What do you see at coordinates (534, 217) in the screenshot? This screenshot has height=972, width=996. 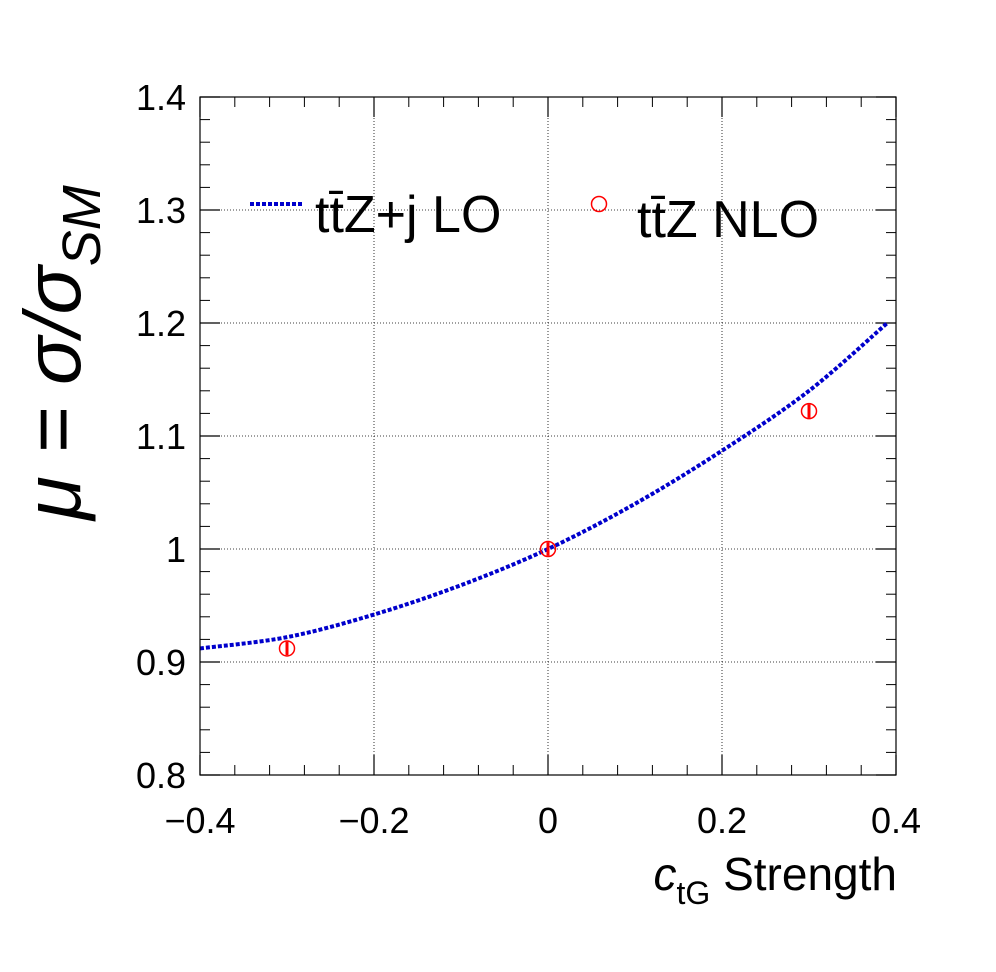 I see `legend: tt̄Z+j LO tt̄Z NLO` at bounding box center [534, 217].